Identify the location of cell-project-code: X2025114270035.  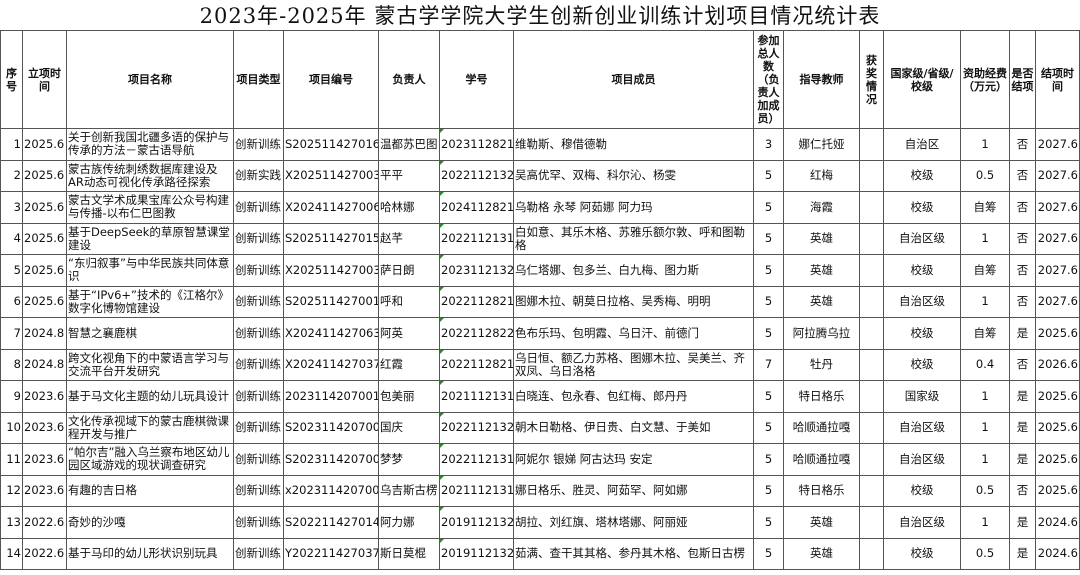
(331, 270).